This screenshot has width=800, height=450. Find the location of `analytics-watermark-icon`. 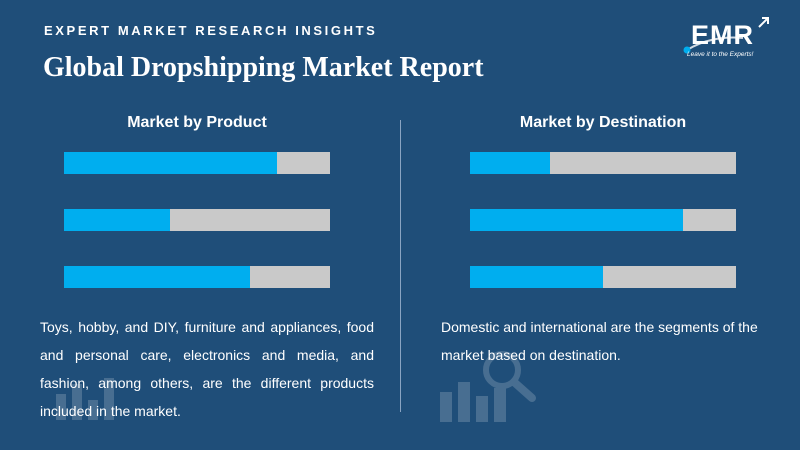

analytics-watermark-icon is located at coordinates (85, 399).